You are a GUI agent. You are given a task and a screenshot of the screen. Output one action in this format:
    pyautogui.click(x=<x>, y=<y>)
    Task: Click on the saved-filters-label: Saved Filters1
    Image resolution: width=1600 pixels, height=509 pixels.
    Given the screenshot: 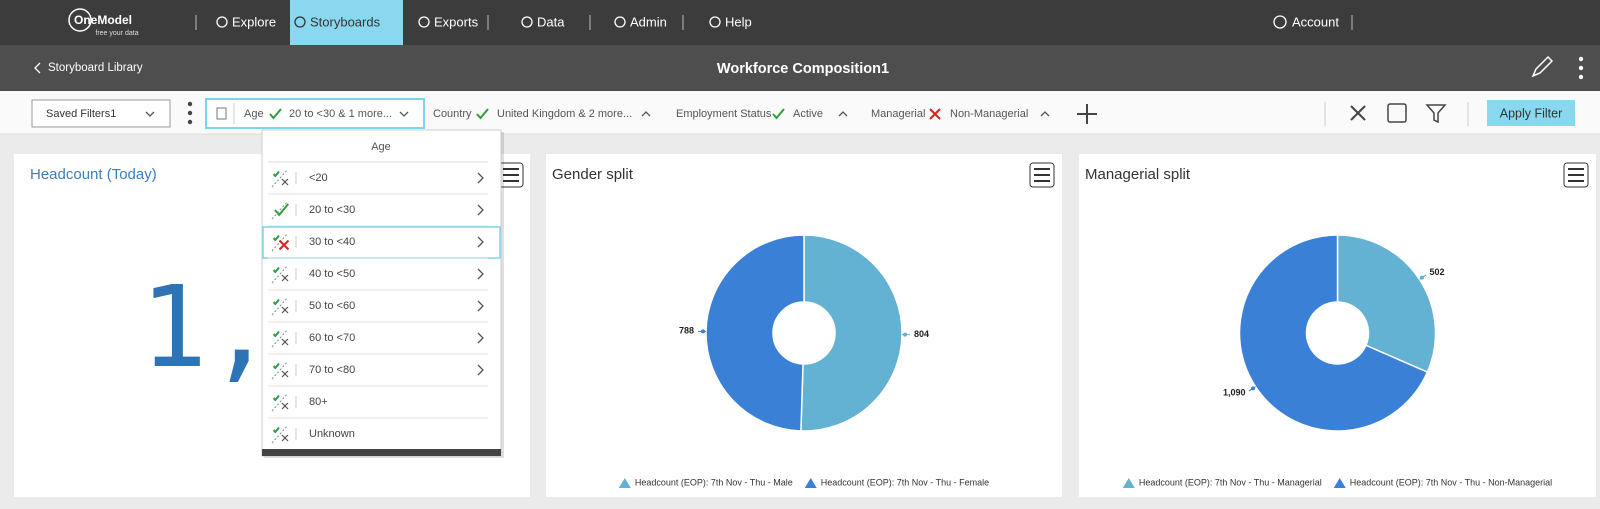 What is the action you would take?
    pyautogui.click(x=81, y=114)
    